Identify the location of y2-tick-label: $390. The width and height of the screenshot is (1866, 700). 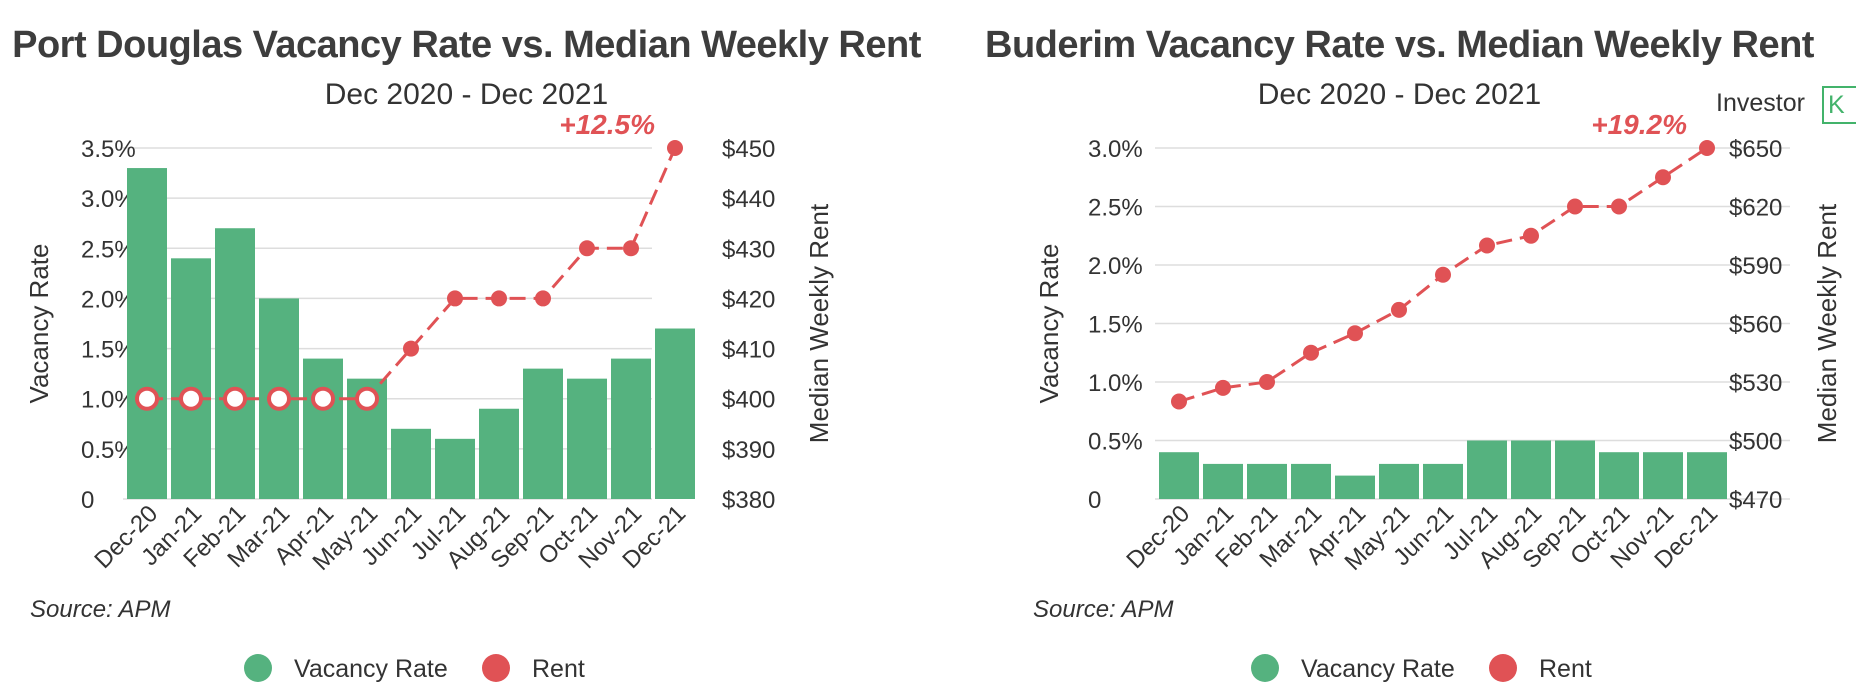
(748, 450).